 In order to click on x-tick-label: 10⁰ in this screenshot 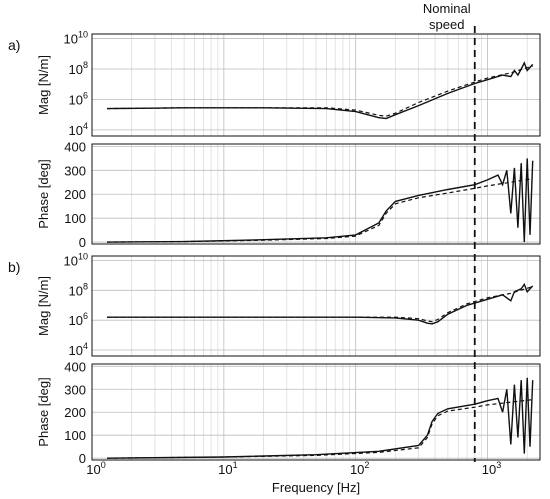, I will do `click(95, 468)`.